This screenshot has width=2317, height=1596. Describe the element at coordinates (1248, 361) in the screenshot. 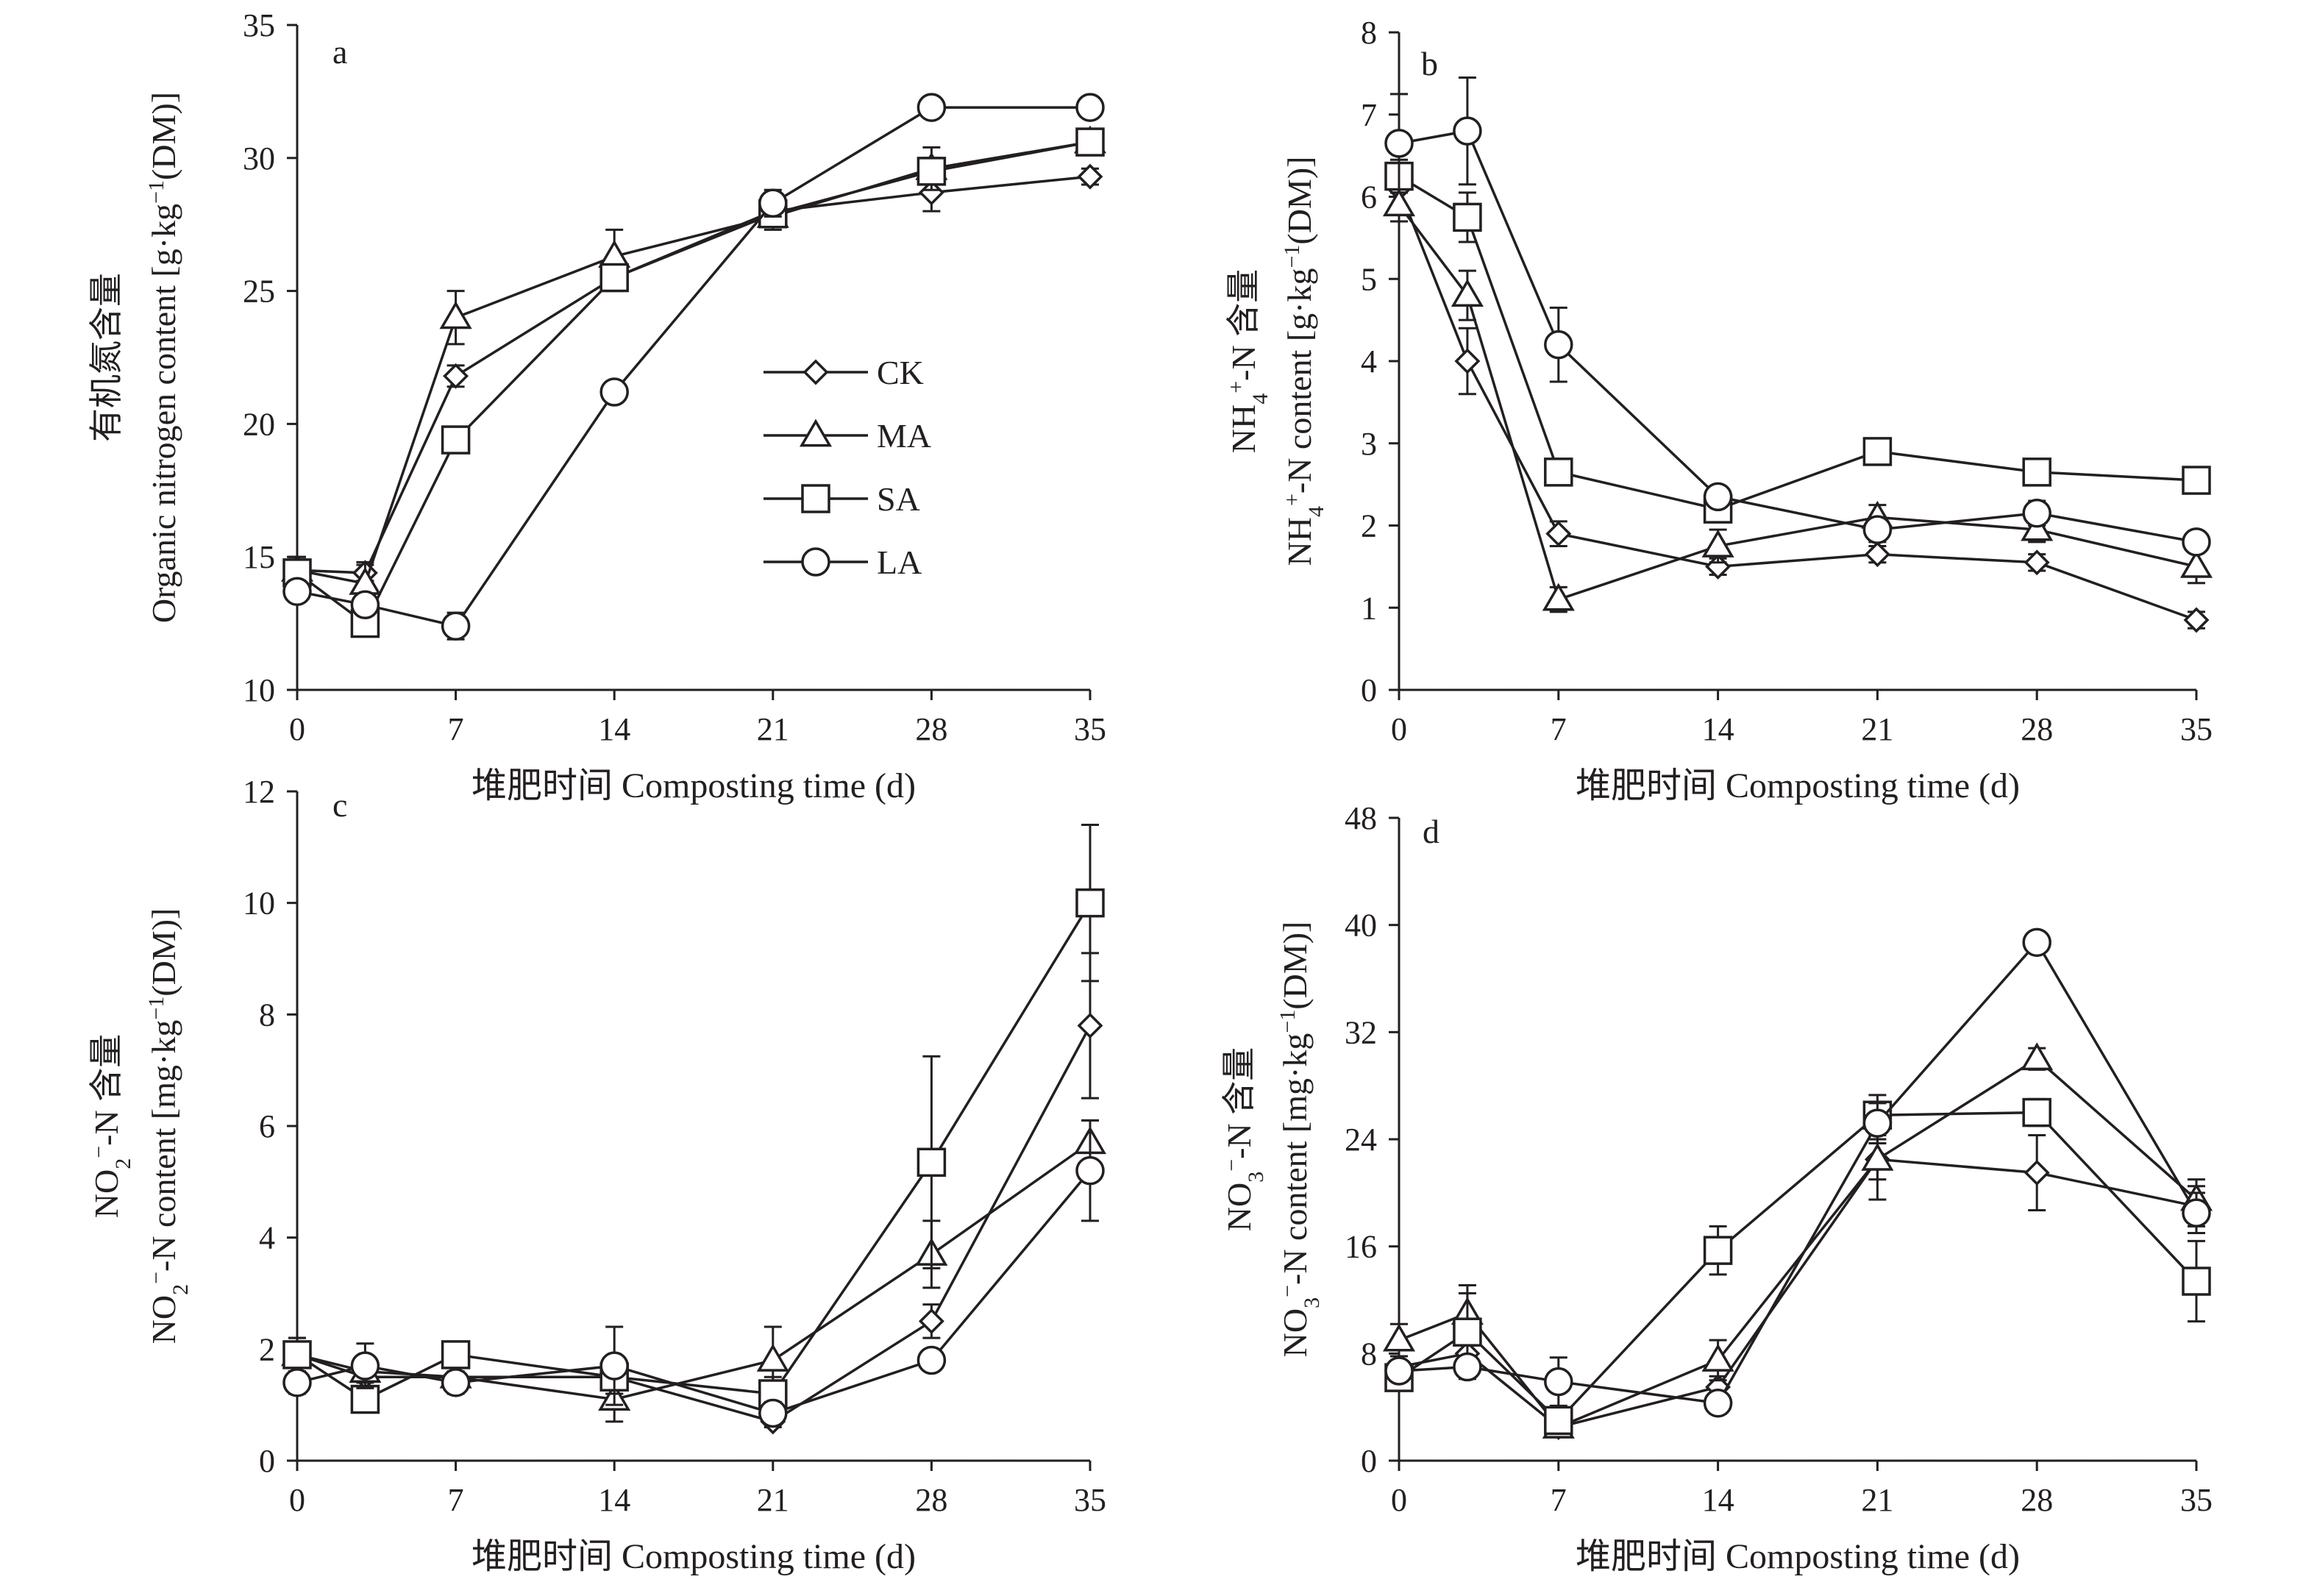

I see `y-axis-label-cn: NH4+-N 含量` at that location.